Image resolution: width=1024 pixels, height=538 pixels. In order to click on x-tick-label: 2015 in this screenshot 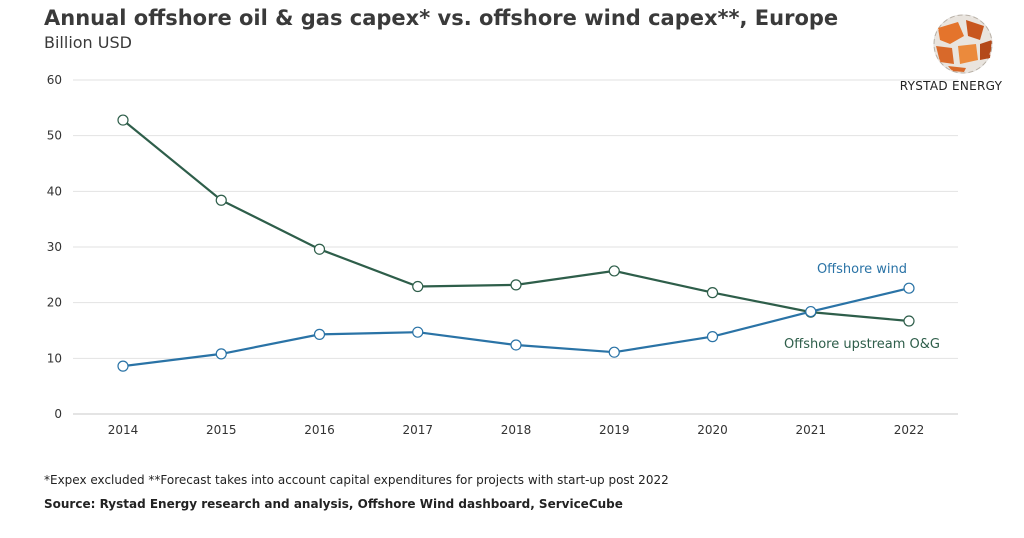, I will do `click(221, 430)`.